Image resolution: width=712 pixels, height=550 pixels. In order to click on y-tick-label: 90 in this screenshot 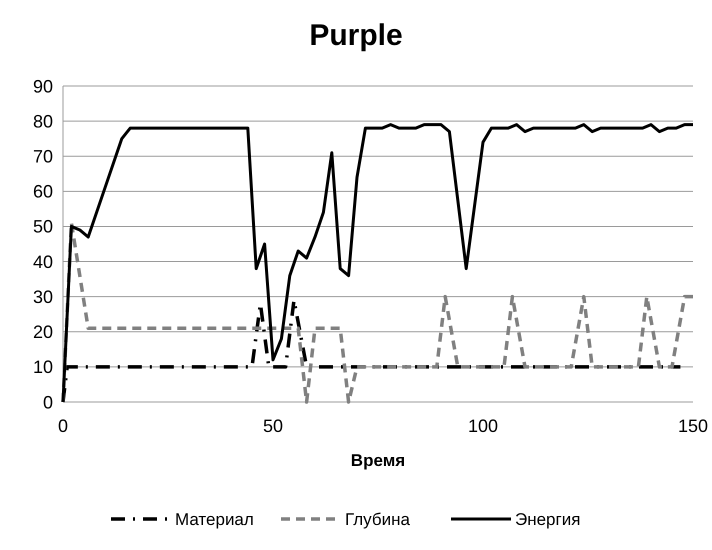, I will do `click(42, 86)`.